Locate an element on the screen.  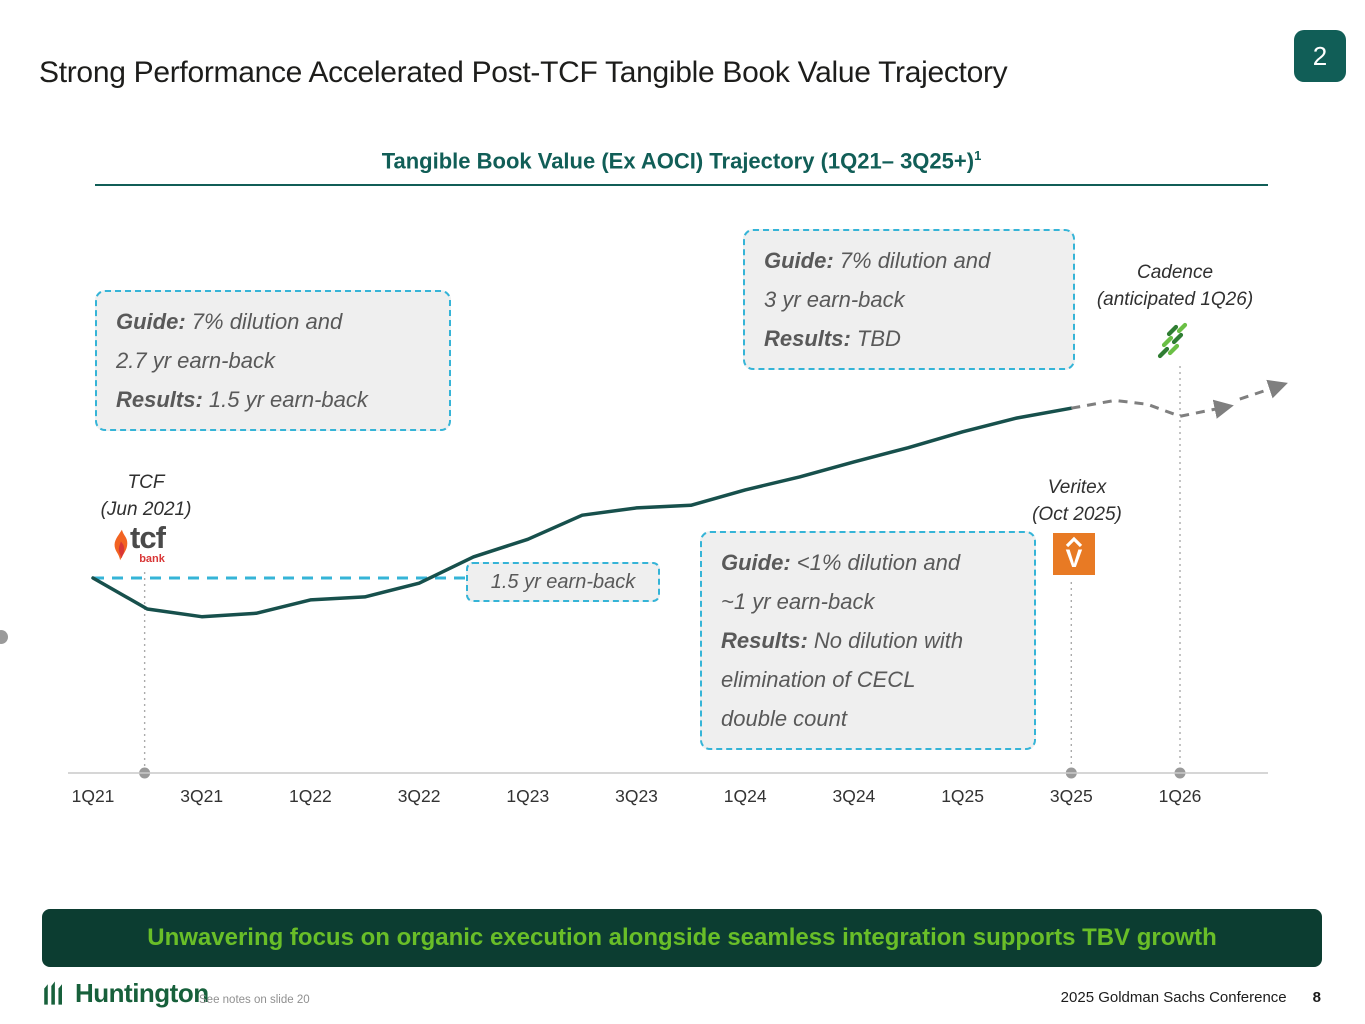
tcf-word: tcf is located at coordinates (148, 537).